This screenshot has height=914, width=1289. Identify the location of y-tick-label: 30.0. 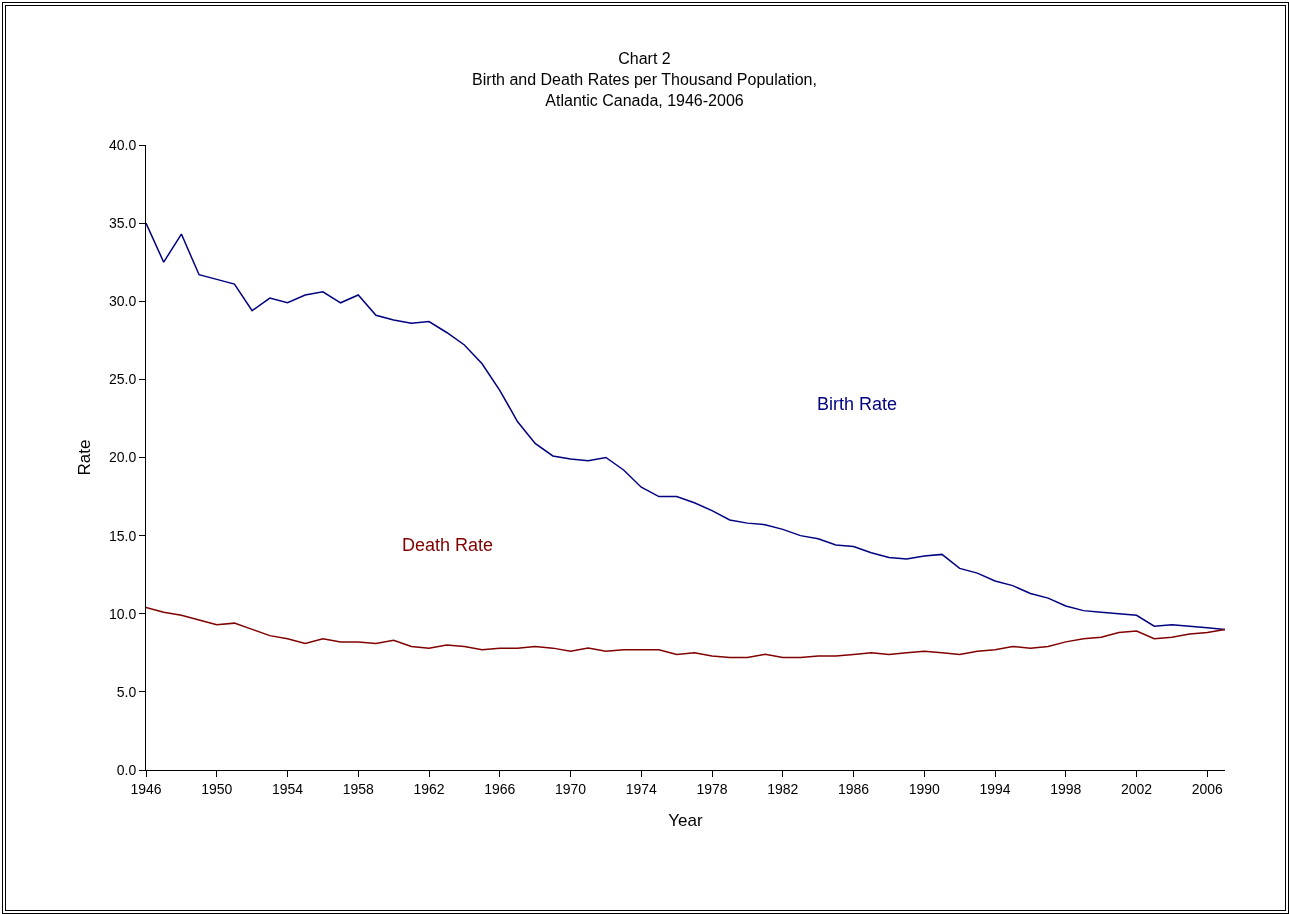
(122, 301).